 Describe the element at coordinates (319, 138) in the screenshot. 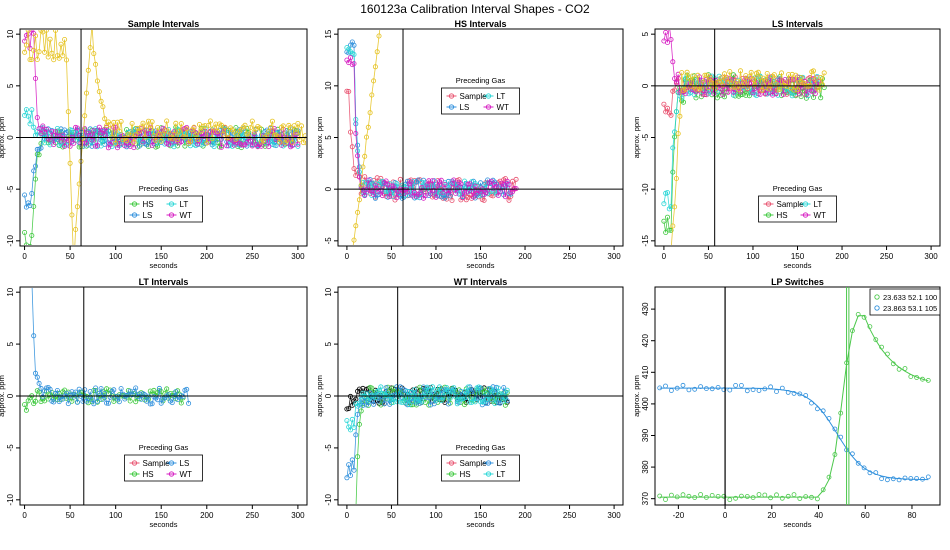

I see `y-axis-label: approx. ppm` at that location.